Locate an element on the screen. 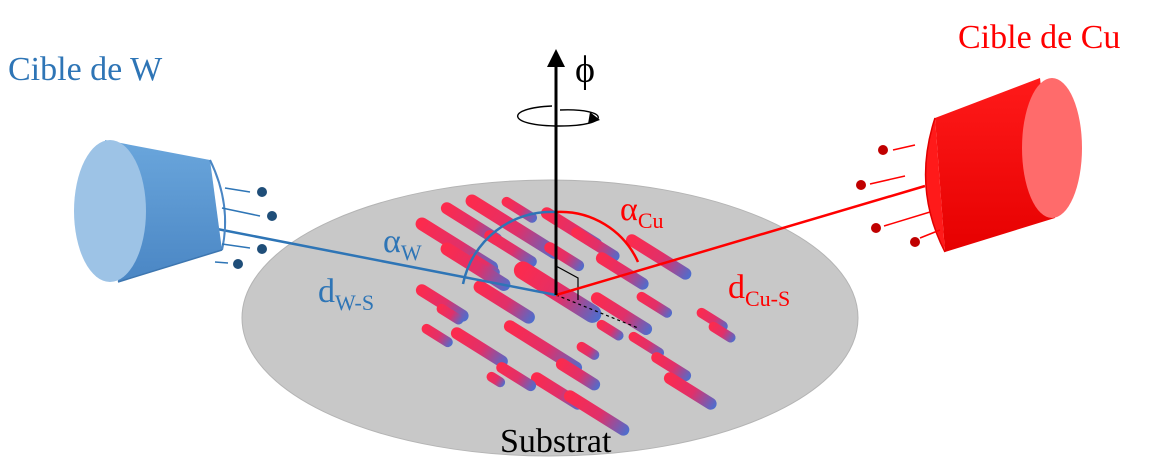 The image size is (1171, 461). w-beam-line is located at coordinates (384, 261).